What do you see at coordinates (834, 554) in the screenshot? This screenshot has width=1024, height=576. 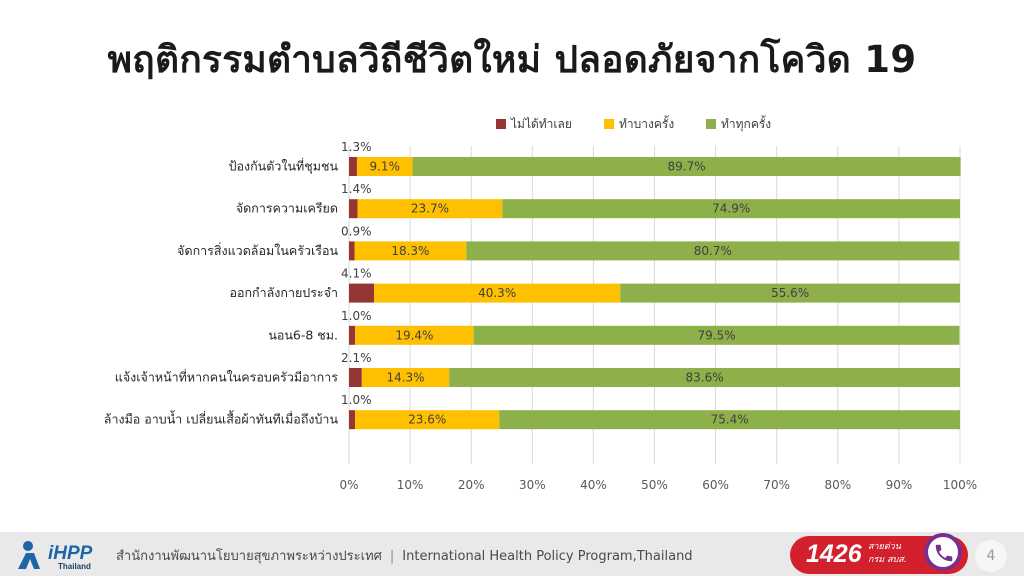 I see `hotline-number: 1426` at bounding box center [834, 554].